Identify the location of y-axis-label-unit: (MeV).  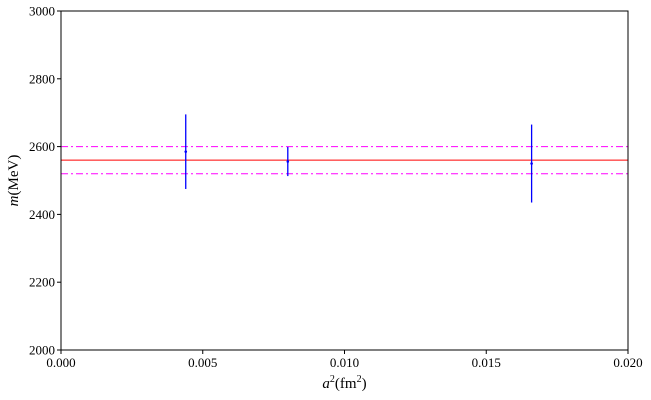
(14, 175).